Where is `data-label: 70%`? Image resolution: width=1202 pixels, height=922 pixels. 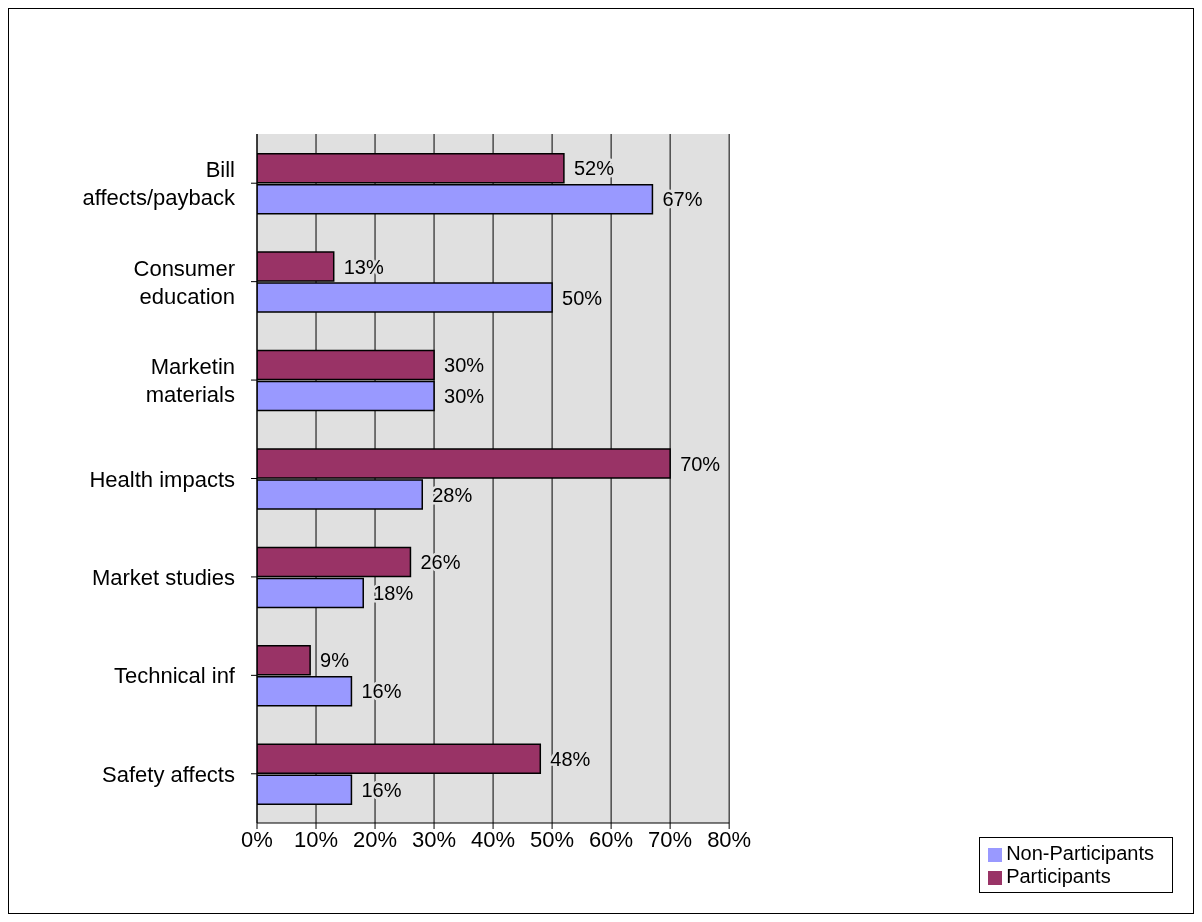
data-label: 70% is located at coordinates (700, 463).